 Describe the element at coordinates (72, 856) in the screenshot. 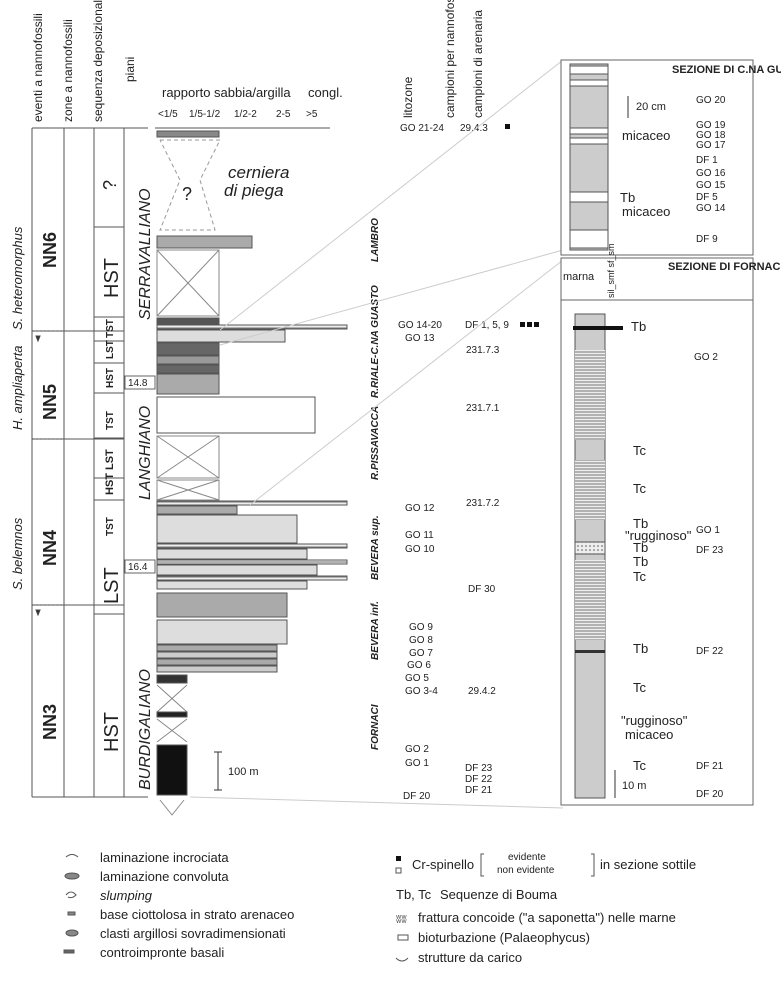

I see `cross-lamination-icon` at that location.